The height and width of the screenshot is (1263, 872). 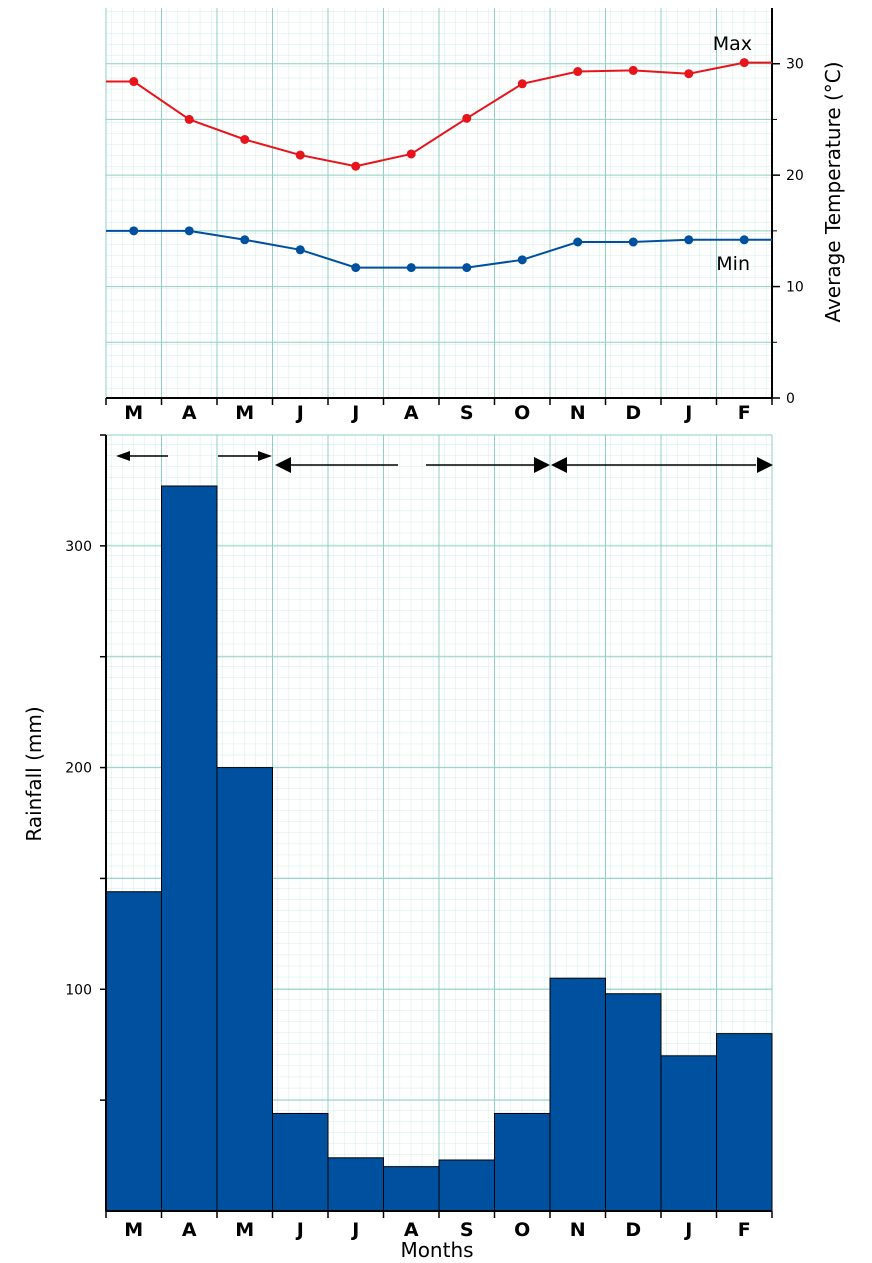 What do you see at coordinates (795, 176) in the screenshot?
I see `temperature-tick-label: 20` at bounding box center [795, 176].